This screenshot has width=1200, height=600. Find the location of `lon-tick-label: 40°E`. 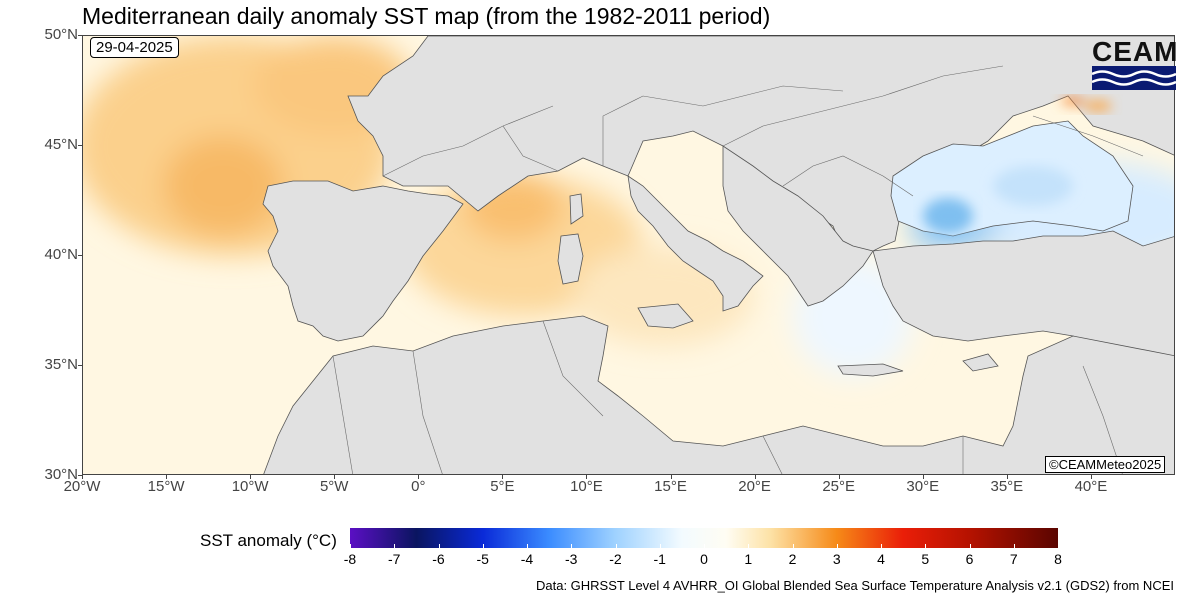

lon-tick-label: 40°E is located at coordinates (1091, 486).